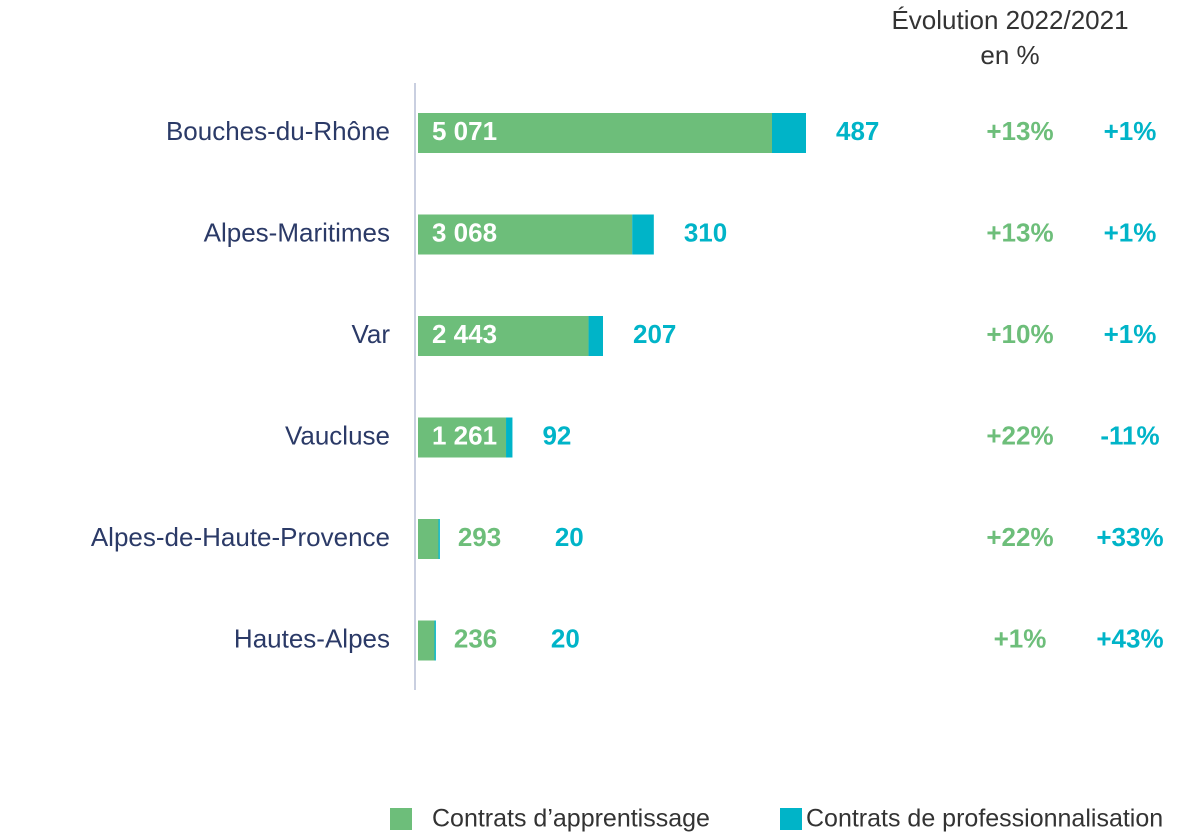  I want to click on value-label: 293, so click(479, 537).